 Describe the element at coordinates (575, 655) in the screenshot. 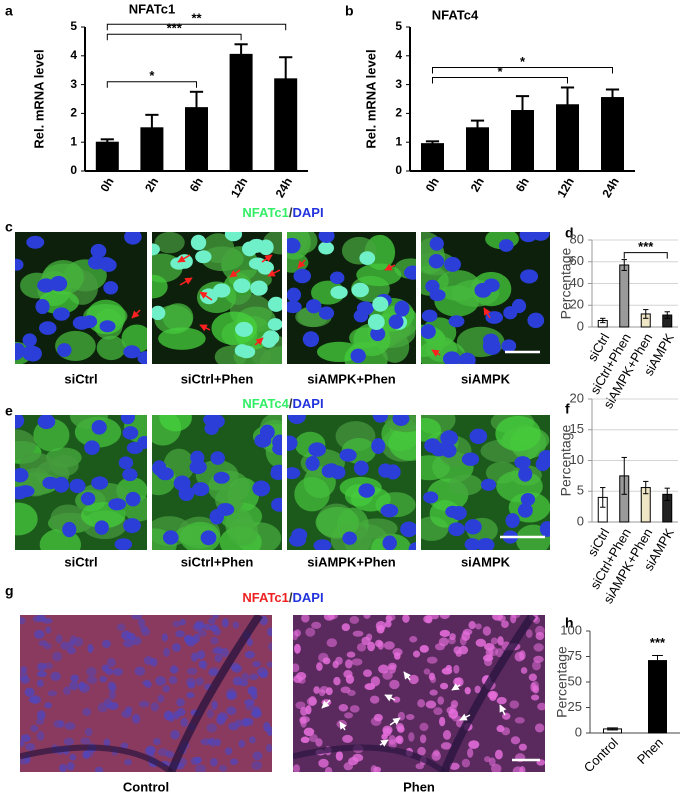

I see `y-tick-label: 75` at that location.